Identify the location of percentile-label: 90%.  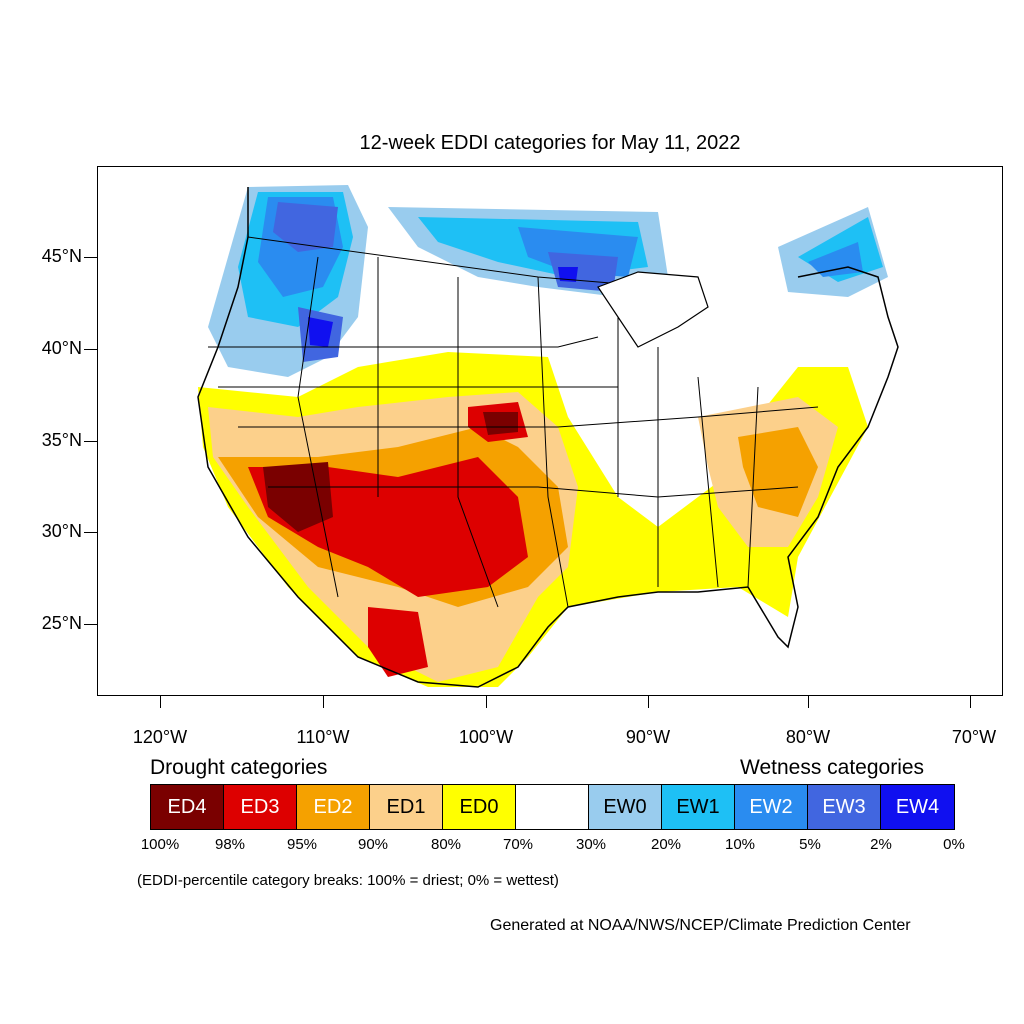
(373, 844).